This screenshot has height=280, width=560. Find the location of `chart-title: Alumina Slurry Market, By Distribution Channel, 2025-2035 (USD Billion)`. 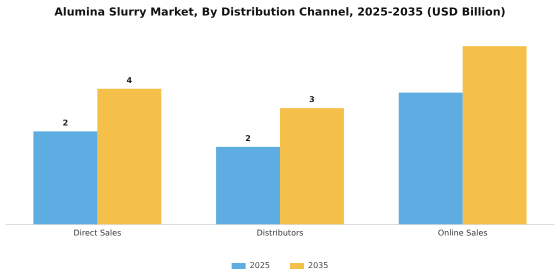

chart-title: Alumina Slurry Market, By Distribution Channel, 2025-2035 (USD Billion) is located at coordinates (280, 11).